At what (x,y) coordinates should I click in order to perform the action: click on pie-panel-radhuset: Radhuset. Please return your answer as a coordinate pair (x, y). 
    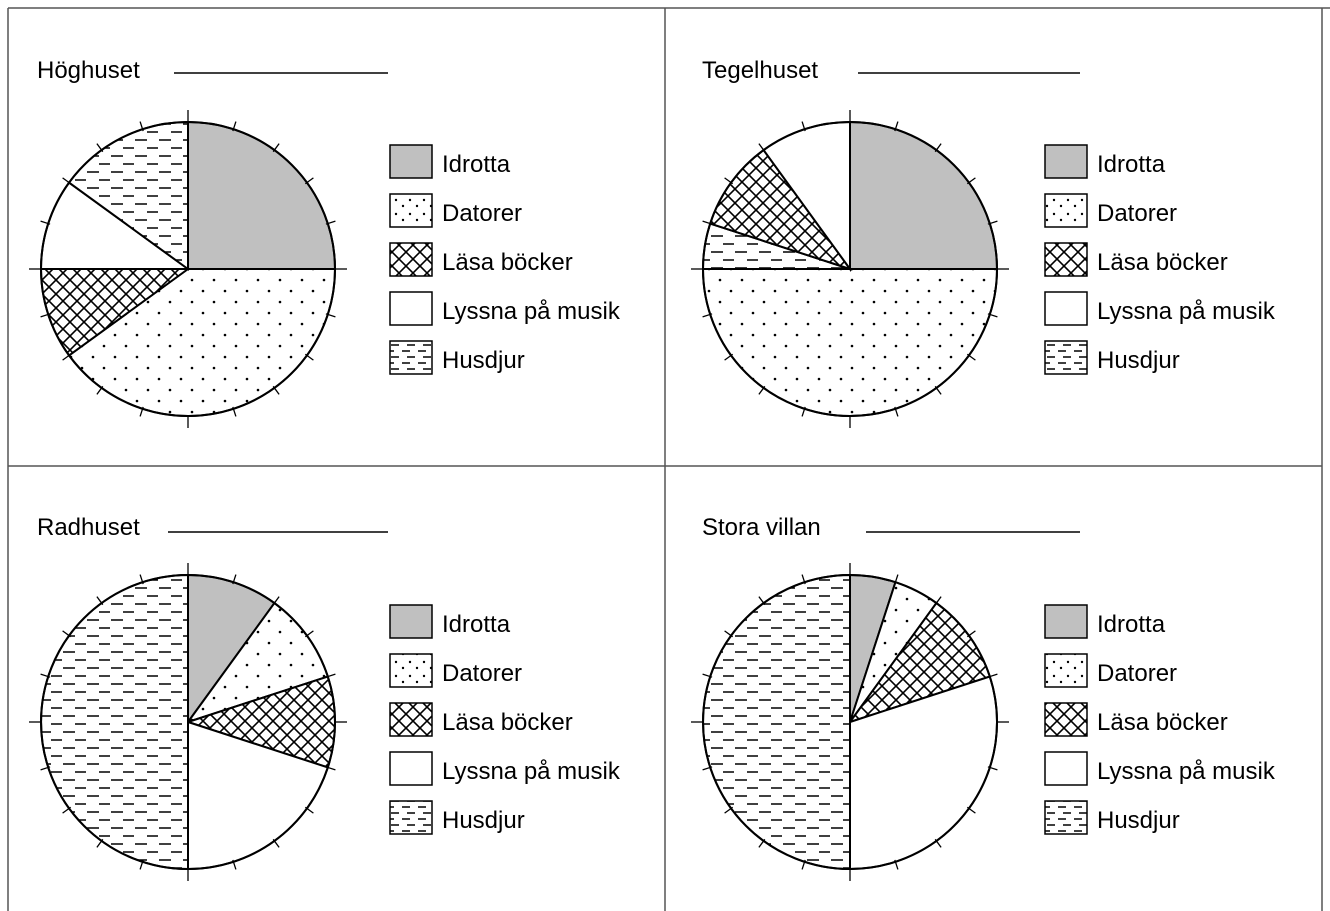
    Looking at the image, I should click on (208, 697).